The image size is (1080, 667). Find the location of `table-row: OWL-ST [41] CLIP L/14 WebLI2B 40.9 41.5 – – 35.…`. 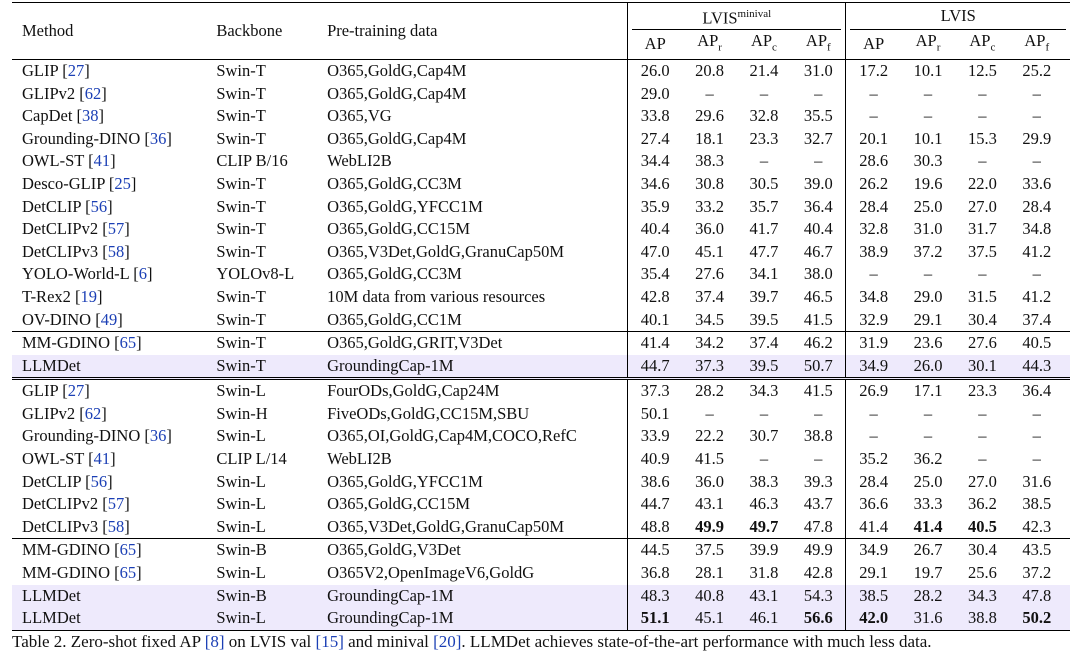

table-row: OWL-ST [41] CLIP L/14 WebLI2B 40.9 41.5 – – 35.… is located at coordinates (541, 459).